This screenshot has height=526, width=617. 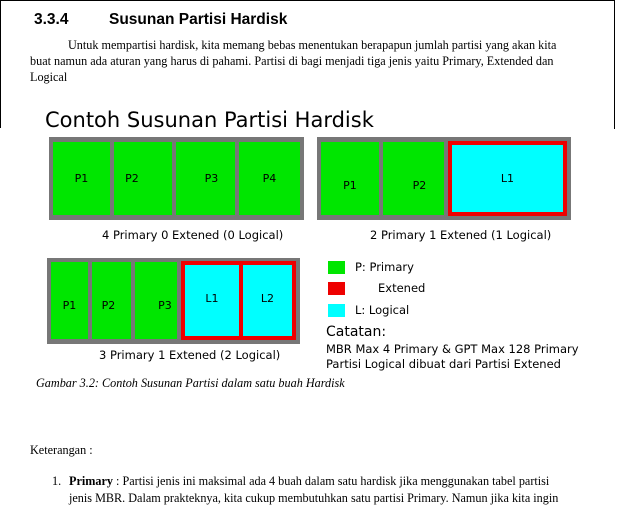 What do you see at coordinates (193, 235) in the screenshot?
I see `diagram-1-caption: 4 Primary 0 Extened (0 Logical)` at bounding box center [193, 235].